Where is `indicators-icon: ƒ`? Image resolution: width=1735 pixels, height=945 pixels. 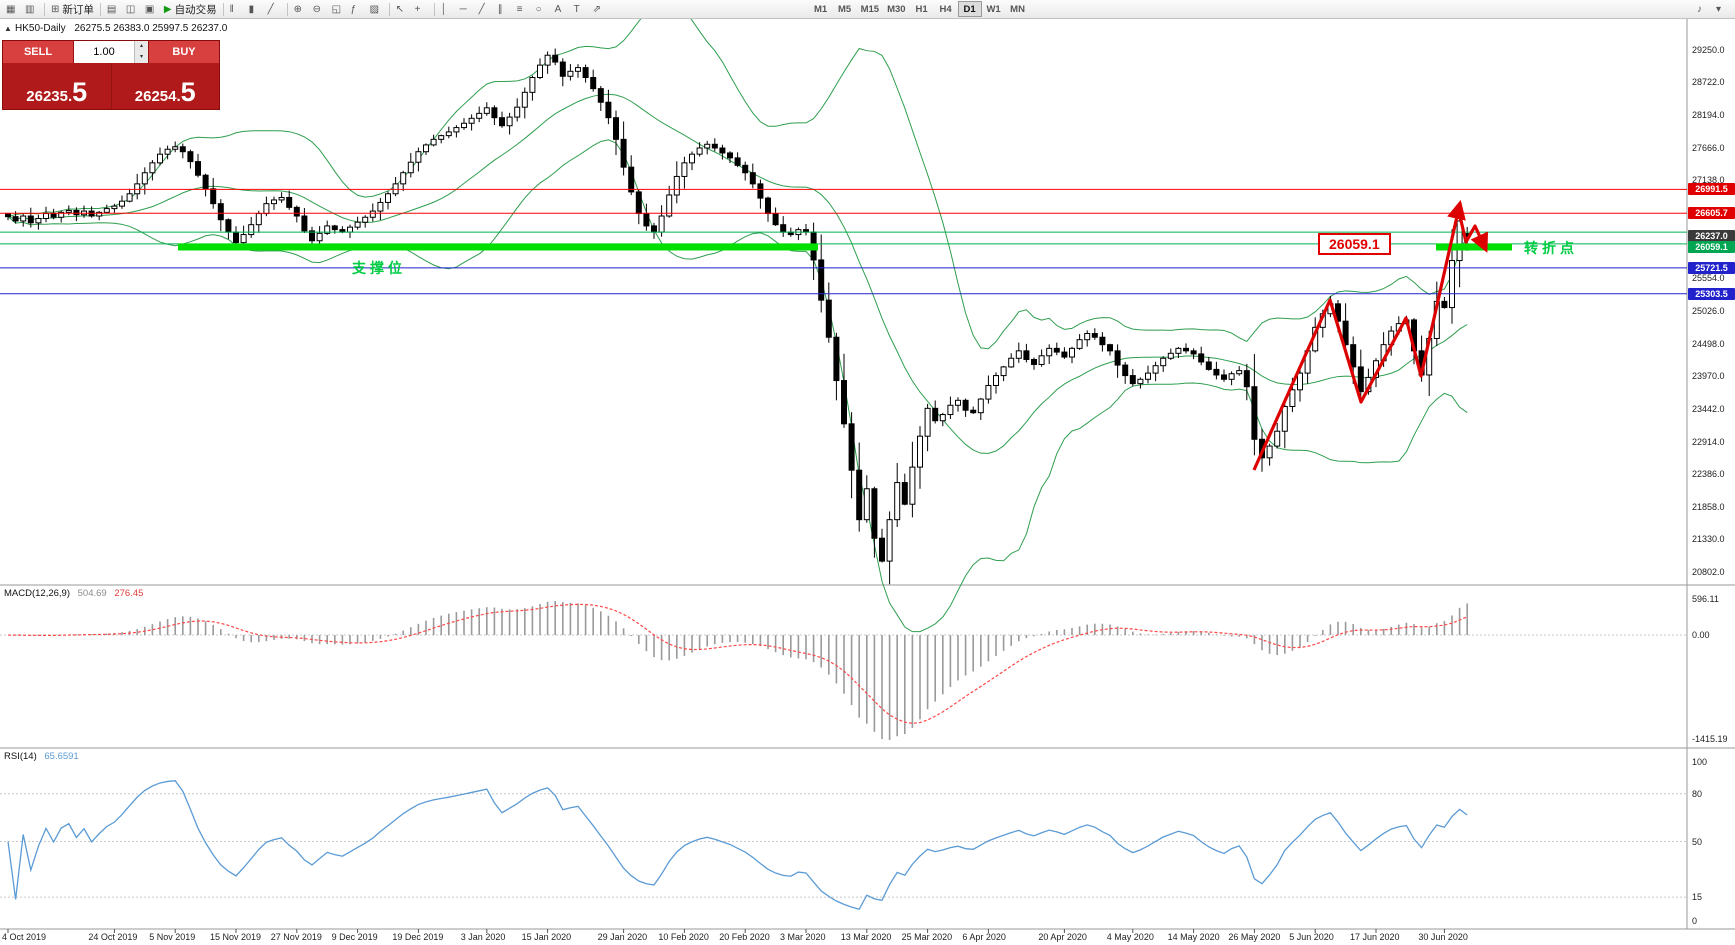
indicators-icon: ƒ is located at coordinates (353, 9).